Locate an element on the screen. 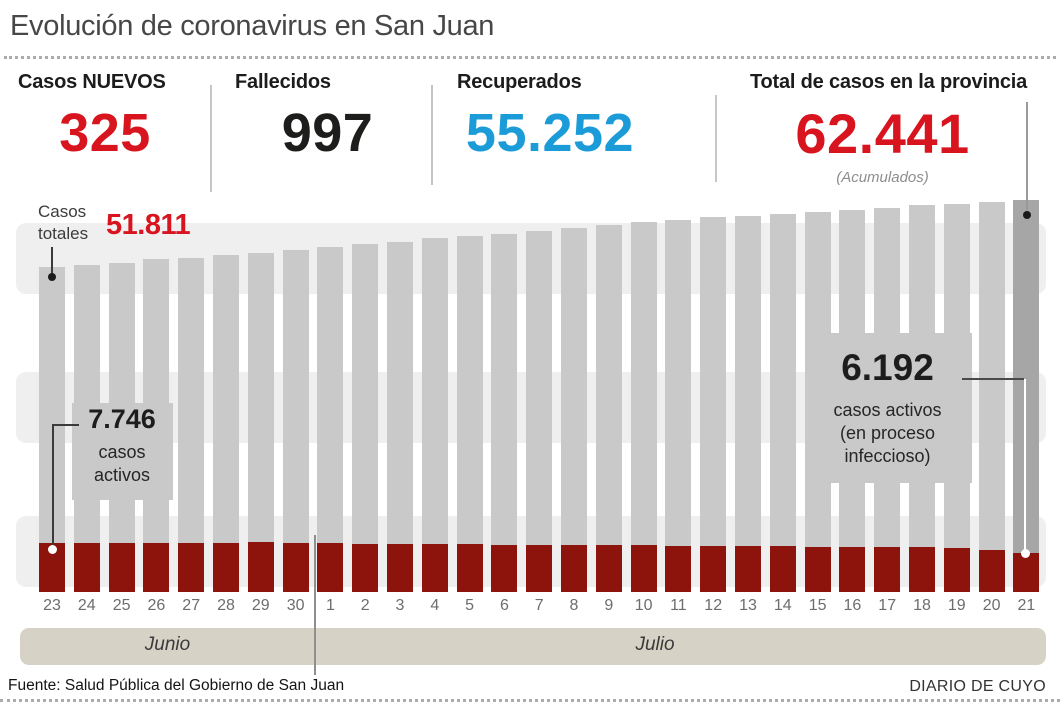 This screenshot has height=709, width=1060. day-label: 3 is located at coordinates (400, 605).